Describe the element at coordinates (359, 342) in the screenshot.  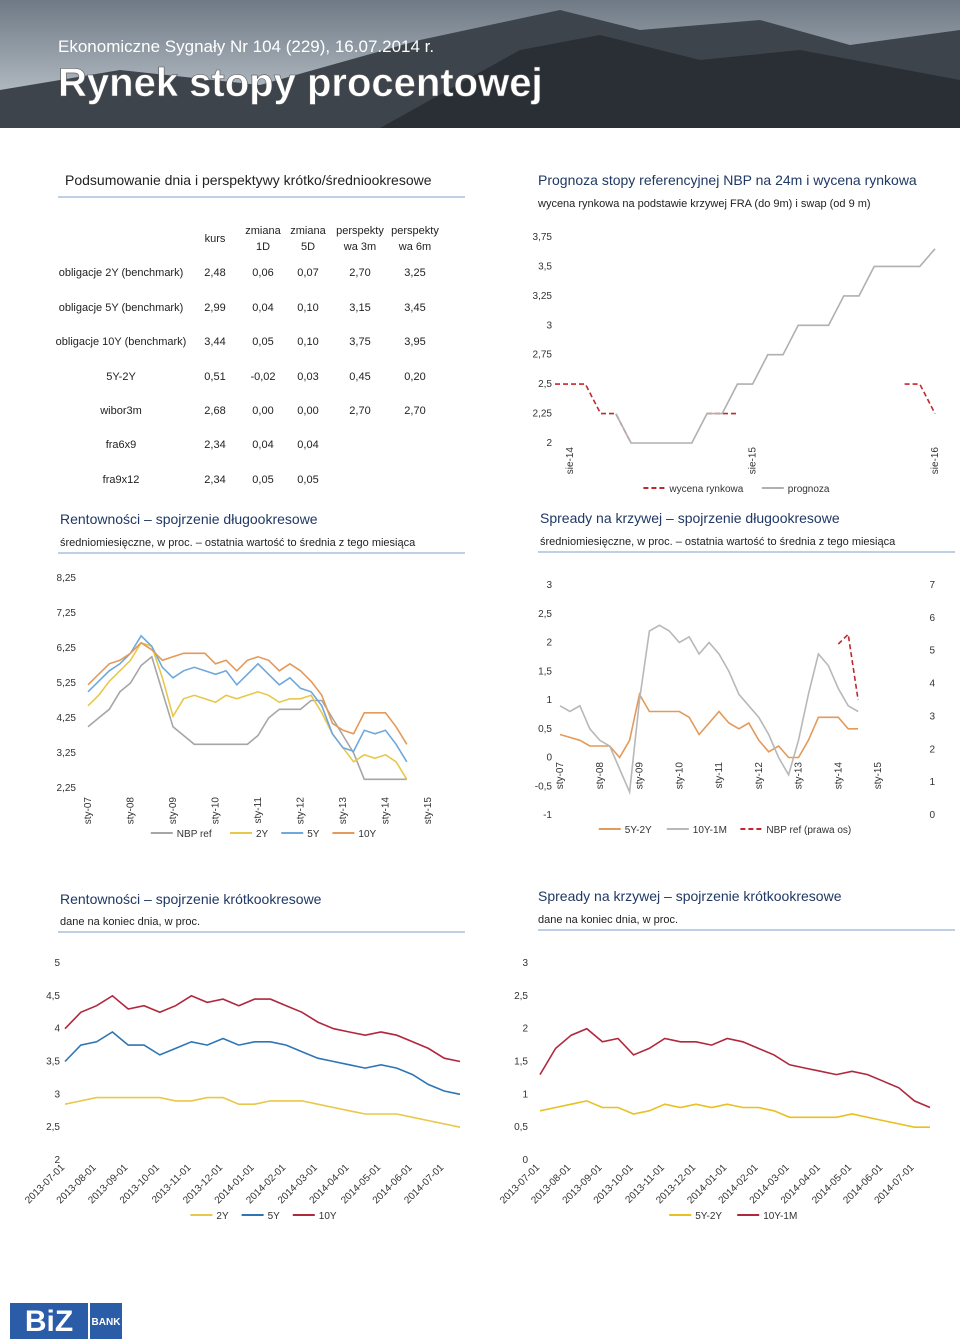
I see `cell: 3,75` at that location.